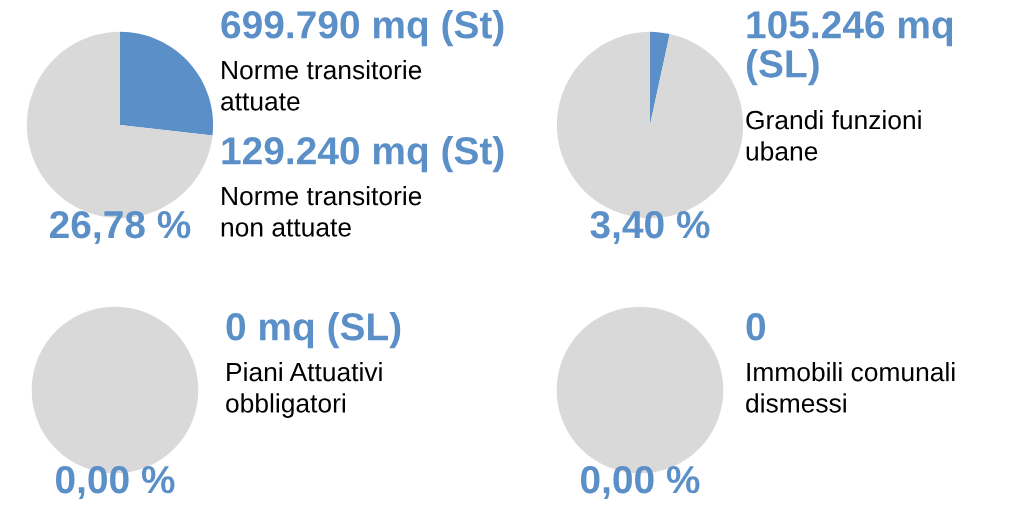 The image size is (1017, 510). What do you see at coordinates (362, 28) in the screenshot?
I see `text: 699.790 mq (St)` at bounding box center [362, 28].